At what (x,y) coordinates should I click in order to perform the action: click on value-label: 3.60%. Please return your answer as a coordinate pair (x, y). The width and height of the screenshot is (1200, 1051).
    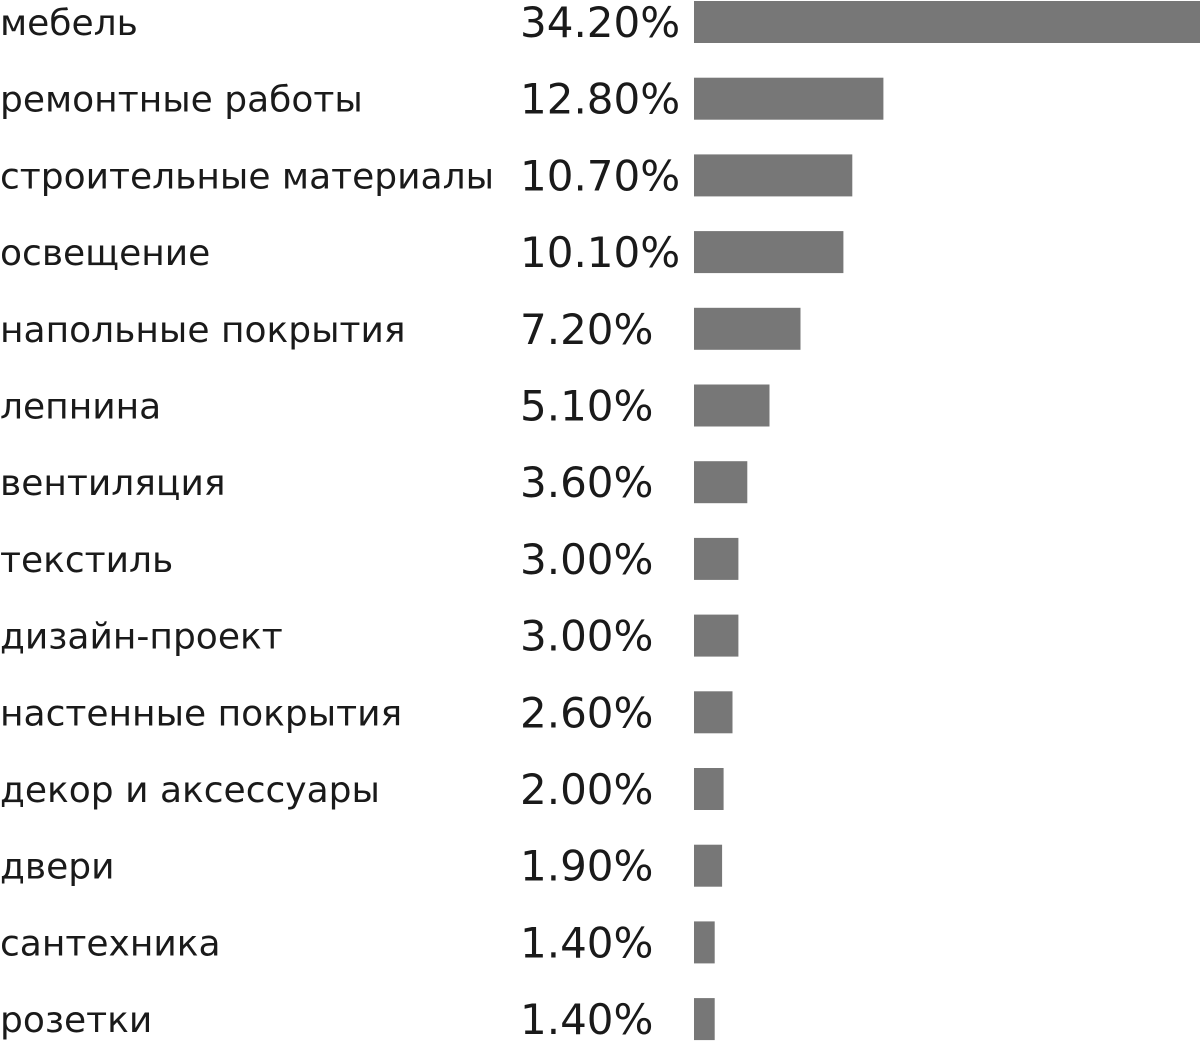
    Looking at the image, I should click on (586, 482).